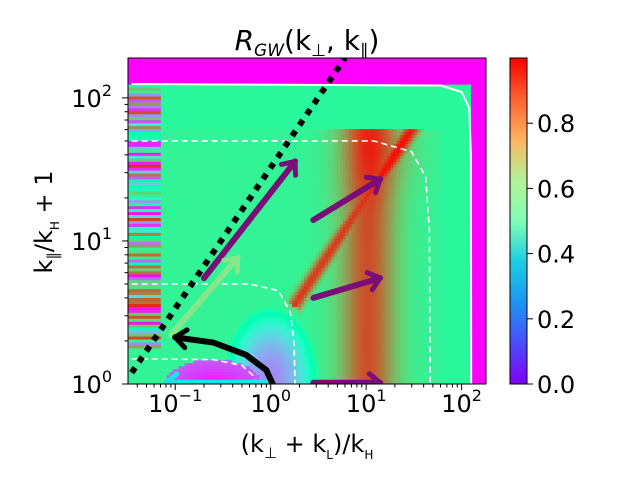  I want to click on dashed-lower-contour, so click(194, 371).